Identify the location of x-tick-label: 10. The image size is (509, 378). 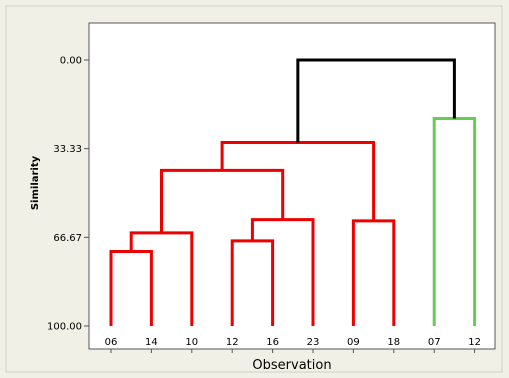
(191, 342).